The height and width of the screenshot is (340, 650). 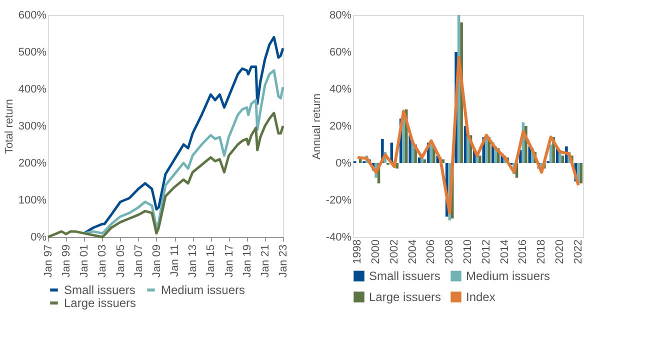 What do you see at coordinates (358, 252) in the screenshot?
I see `x-tick-label: 1998` at bounding box center [358, 252].